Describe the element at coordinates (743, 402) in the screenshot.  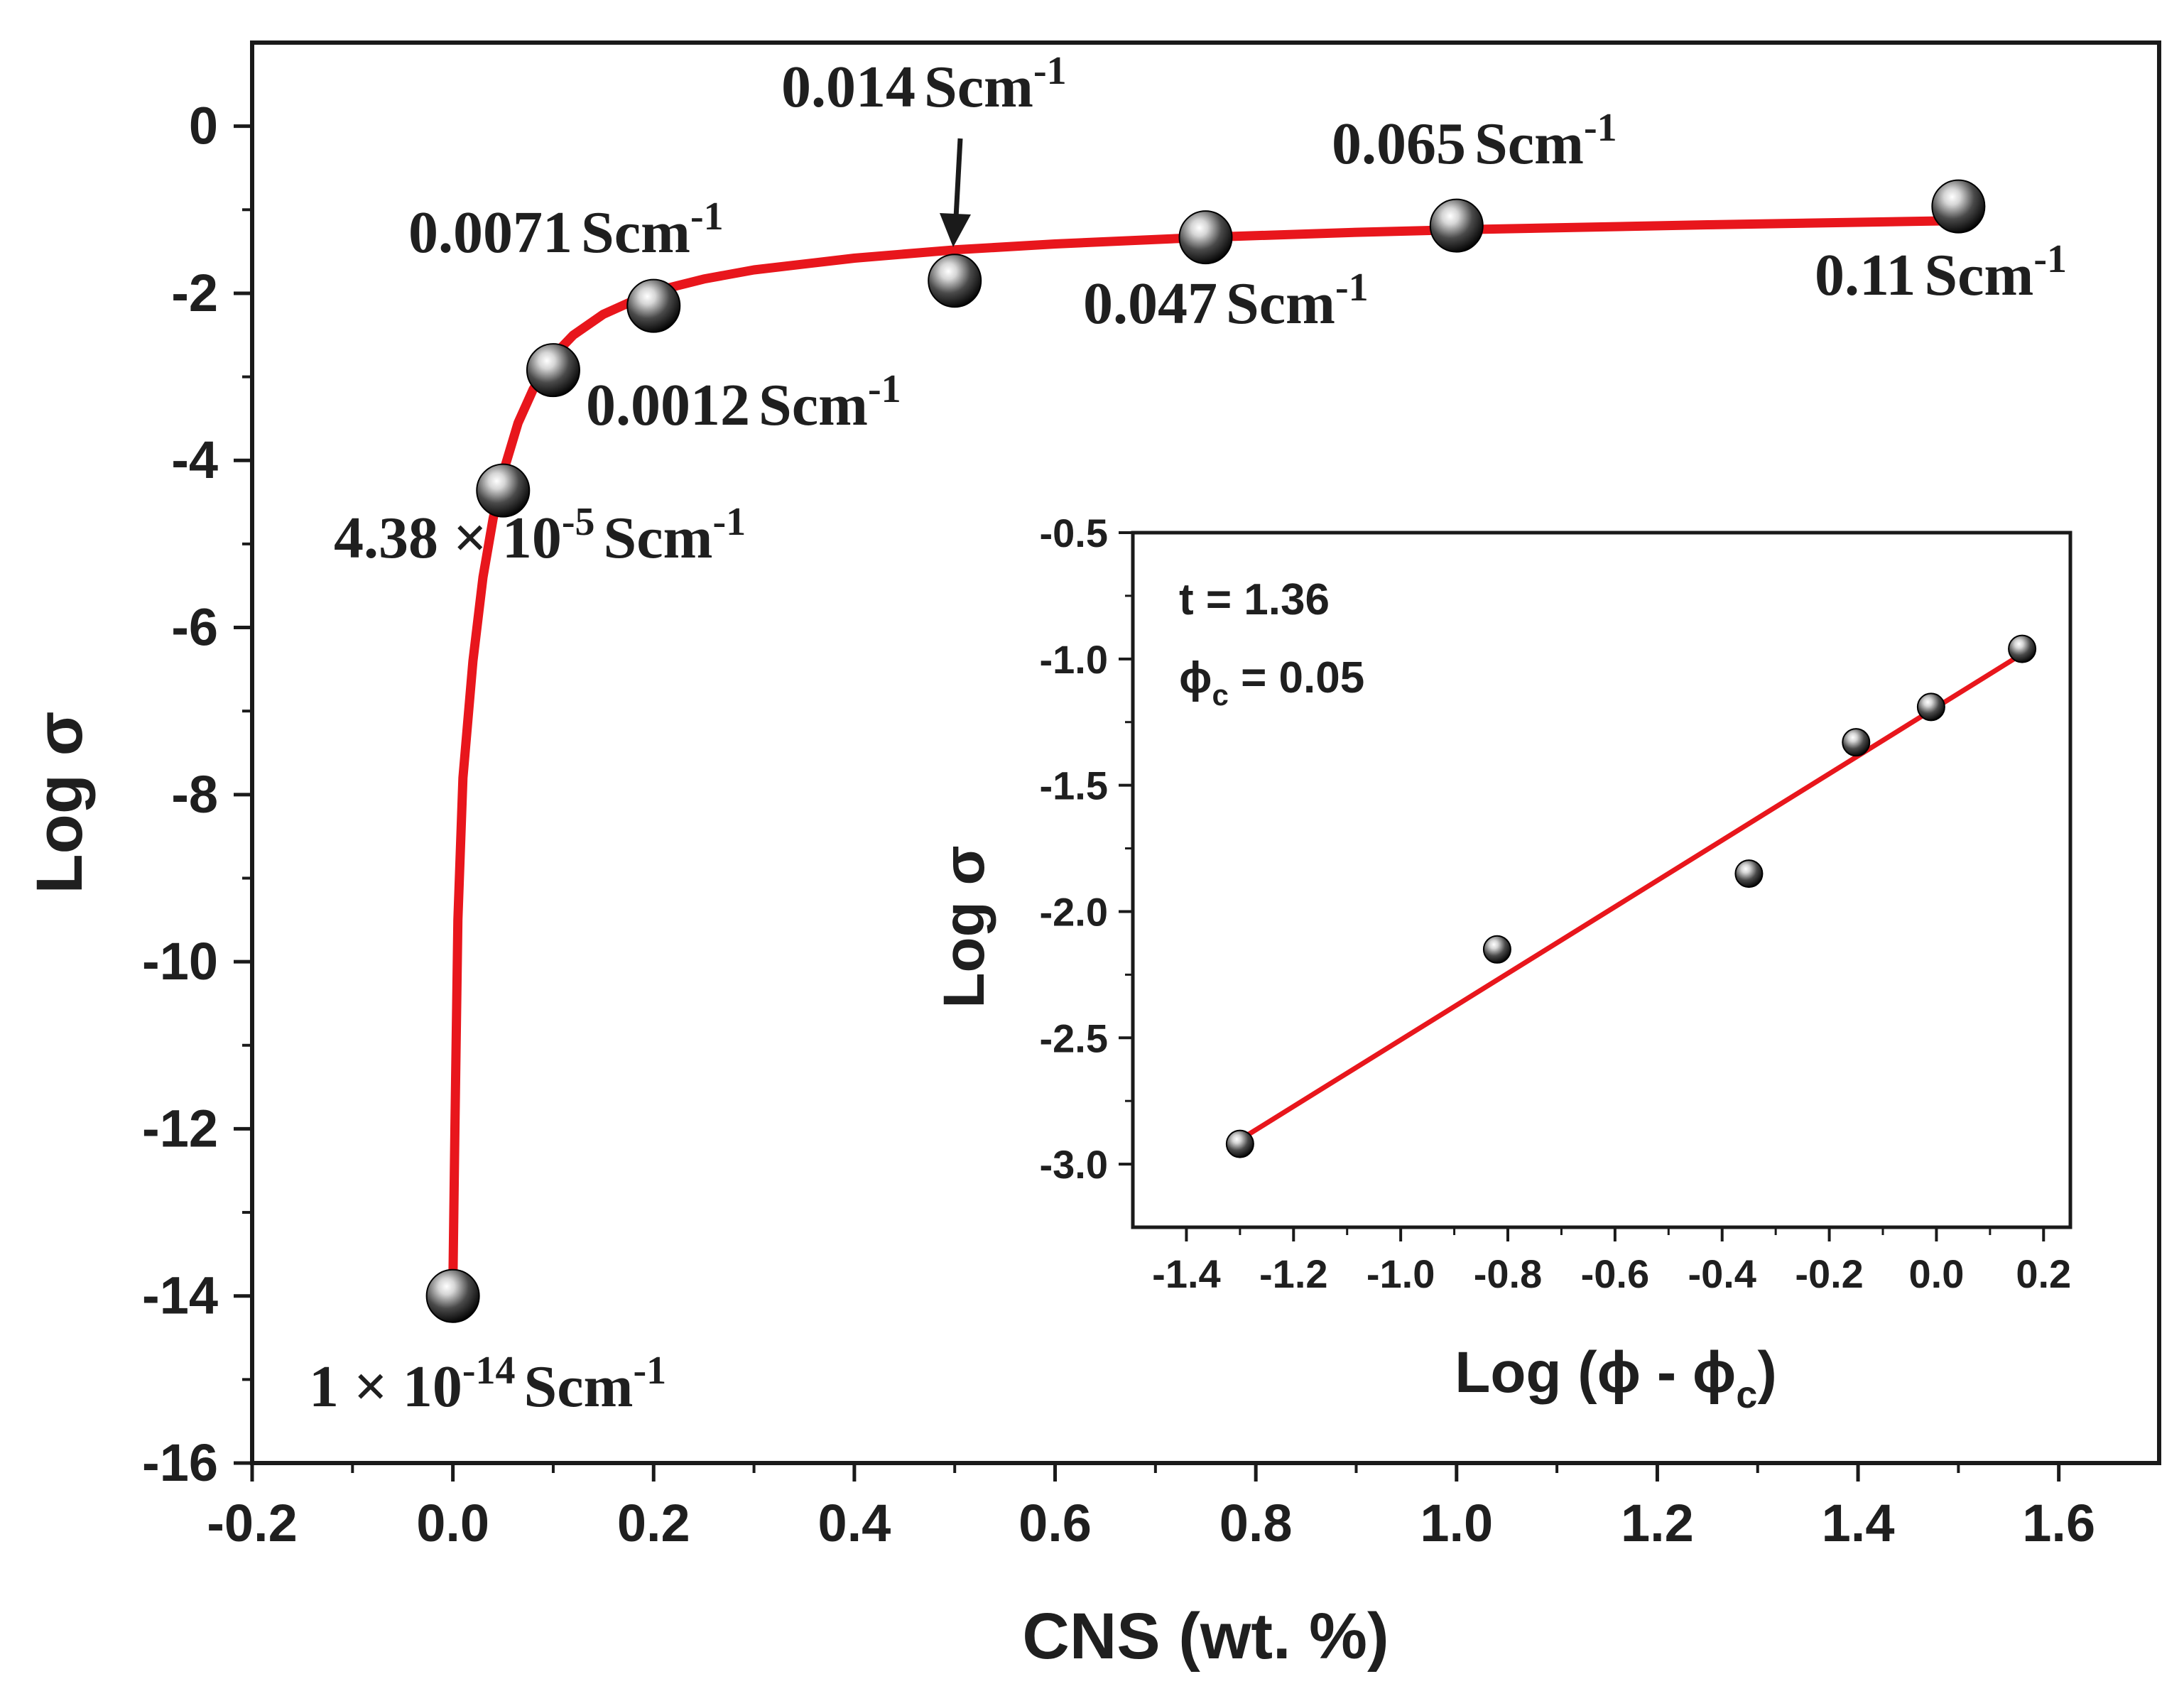
I see `data-point-annotation: 0.0012 Scm-1` at that location.